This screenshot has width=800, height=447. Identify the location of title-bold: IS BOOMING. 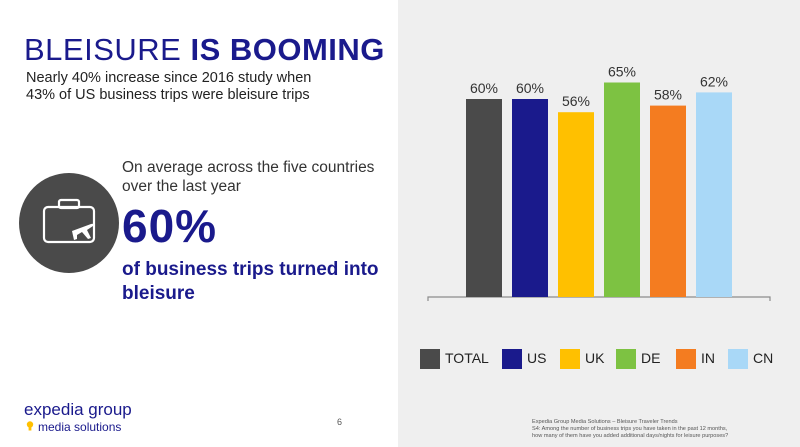
(287, 49).